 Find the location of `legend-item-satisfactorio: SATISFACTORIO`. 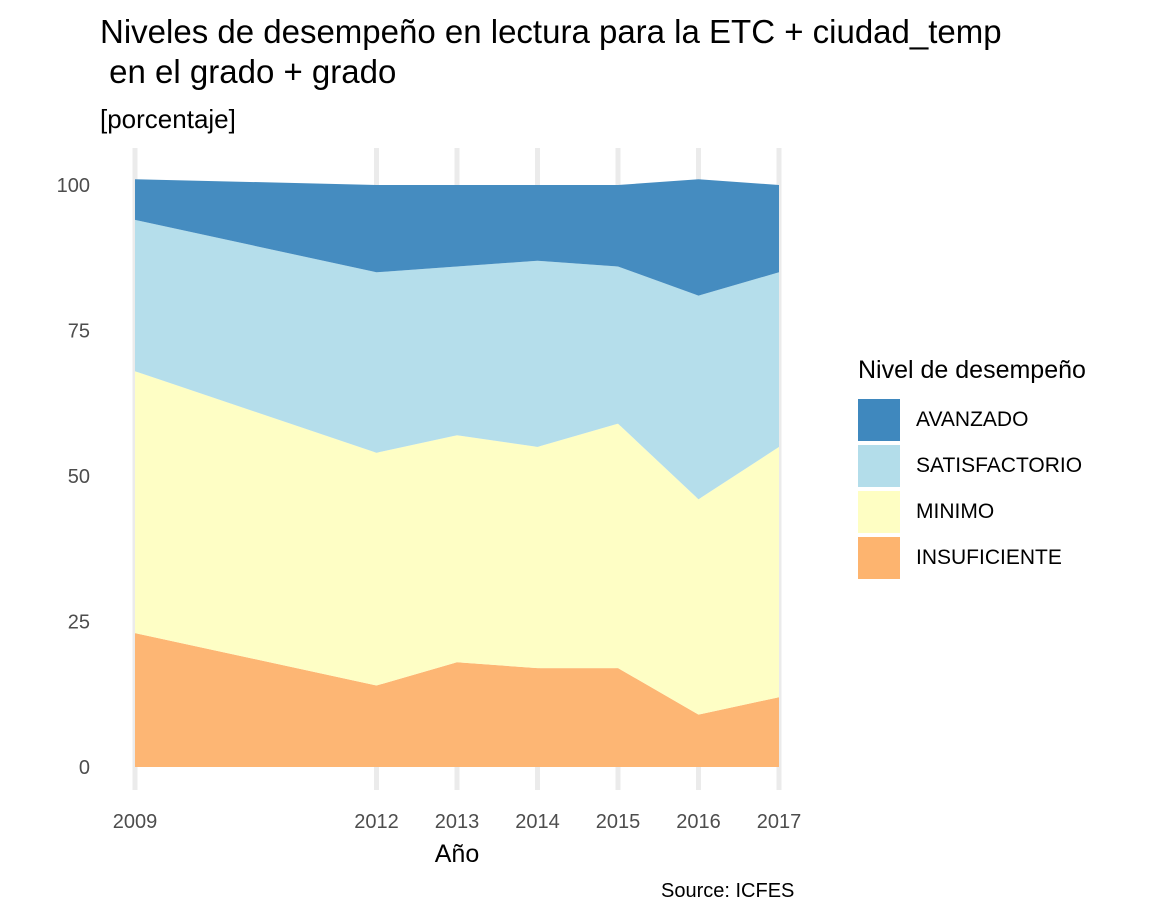

legend-item-satisfactorio: SATISFACTORIO is located at coordinates (972, 466).